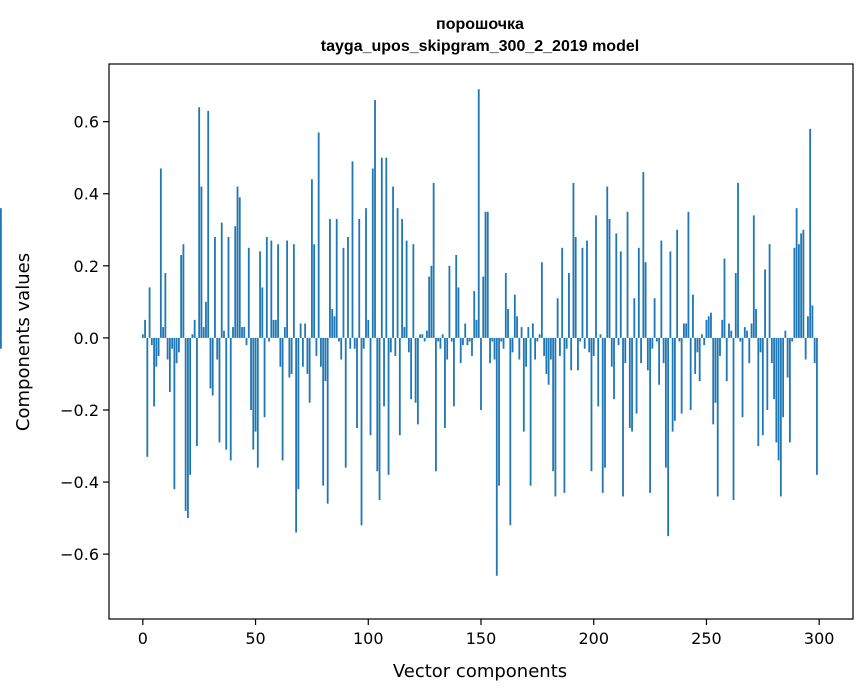 The width and height of the screenshot is (867, 696). I want to click on y-tick-label: 0.2, so click(86, 266).